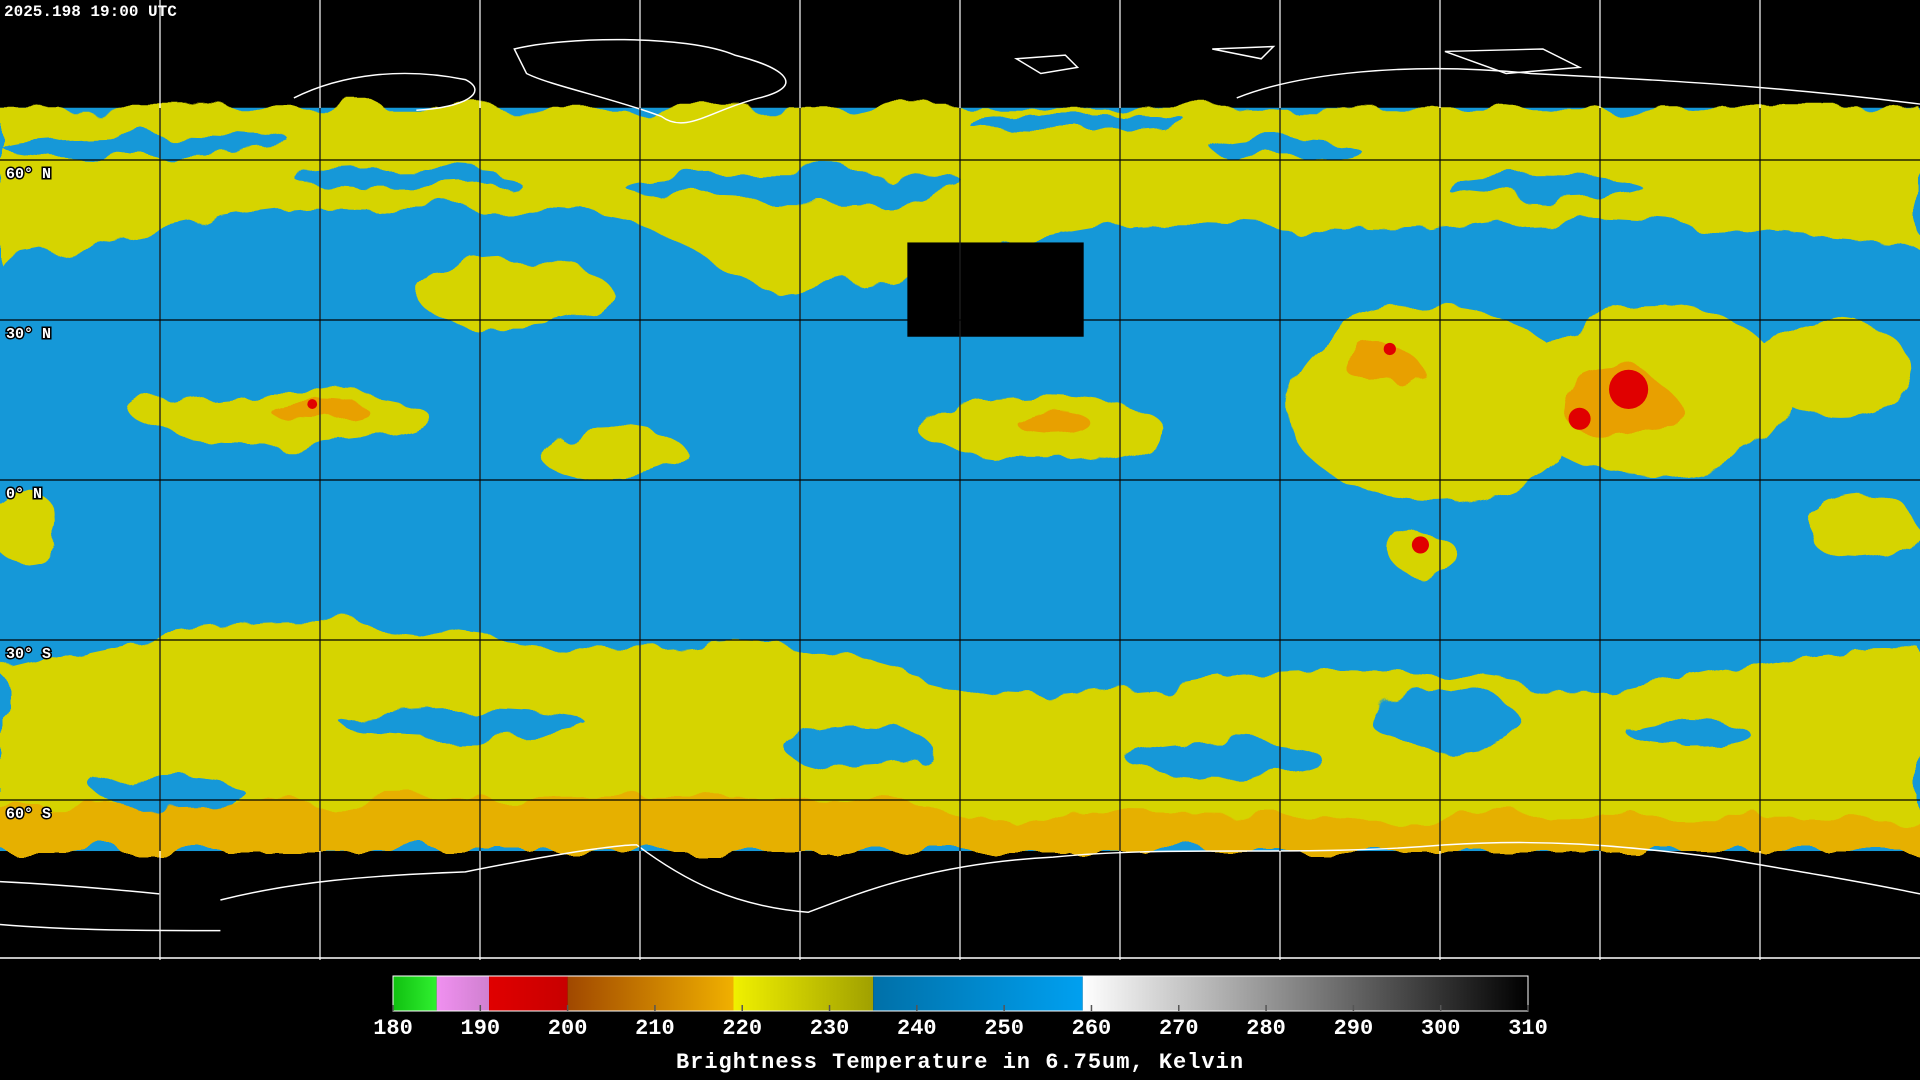  Describe the element at coordinates (24, 494) in the screenshot. I see `latitude-label: 0° N` at that location.